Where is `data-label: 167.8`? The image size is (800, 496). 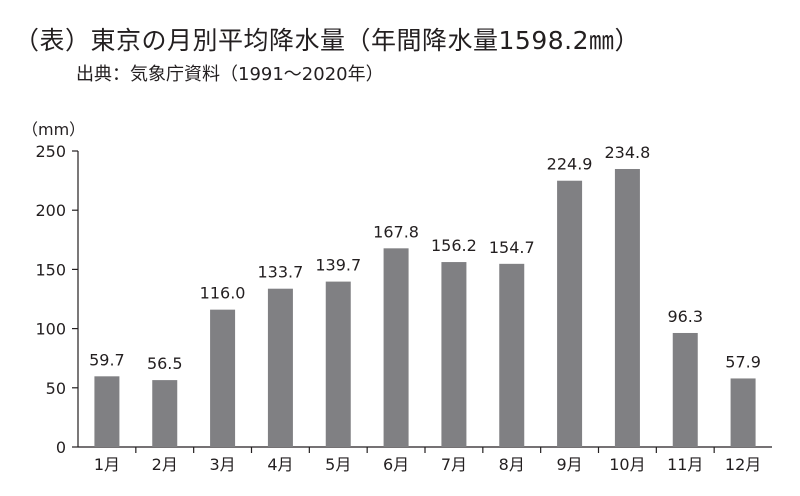
data-label: 167.8 is located at coordinates (396, 231).